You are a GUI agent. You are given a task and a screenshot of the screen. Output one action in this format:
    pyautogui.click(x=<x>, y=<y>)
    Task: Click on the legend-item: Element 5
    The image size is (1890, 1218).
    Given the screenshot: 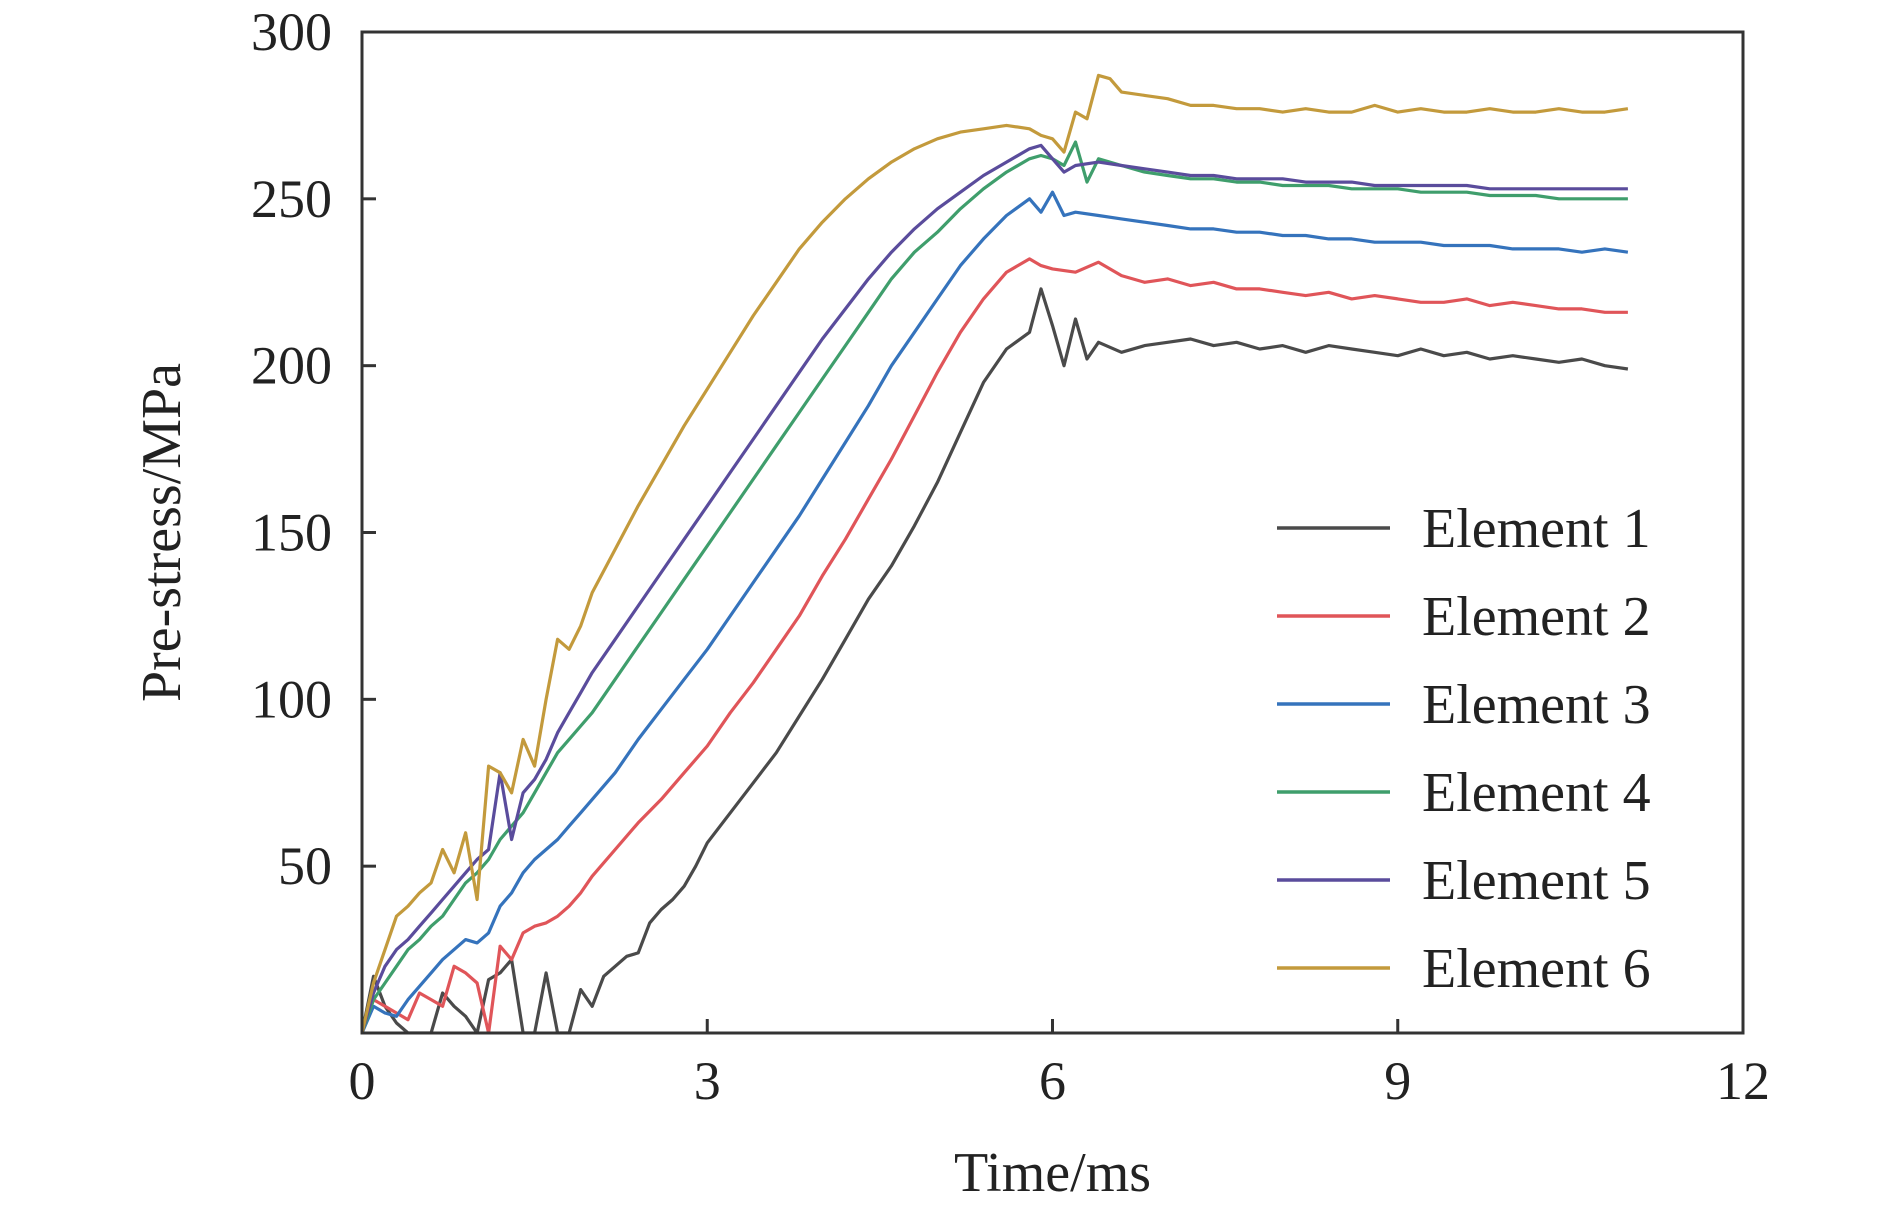 What is the action you would take?
    pyautogui.click(x=1464, y=881)
    